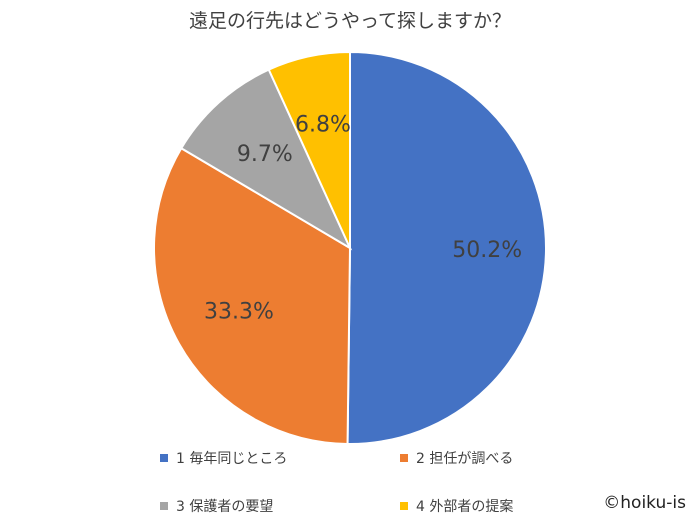 This screenshot has width=700, height=525. I want to click on legend-item-1: 1 毎年同じところ, so click(223, 458).